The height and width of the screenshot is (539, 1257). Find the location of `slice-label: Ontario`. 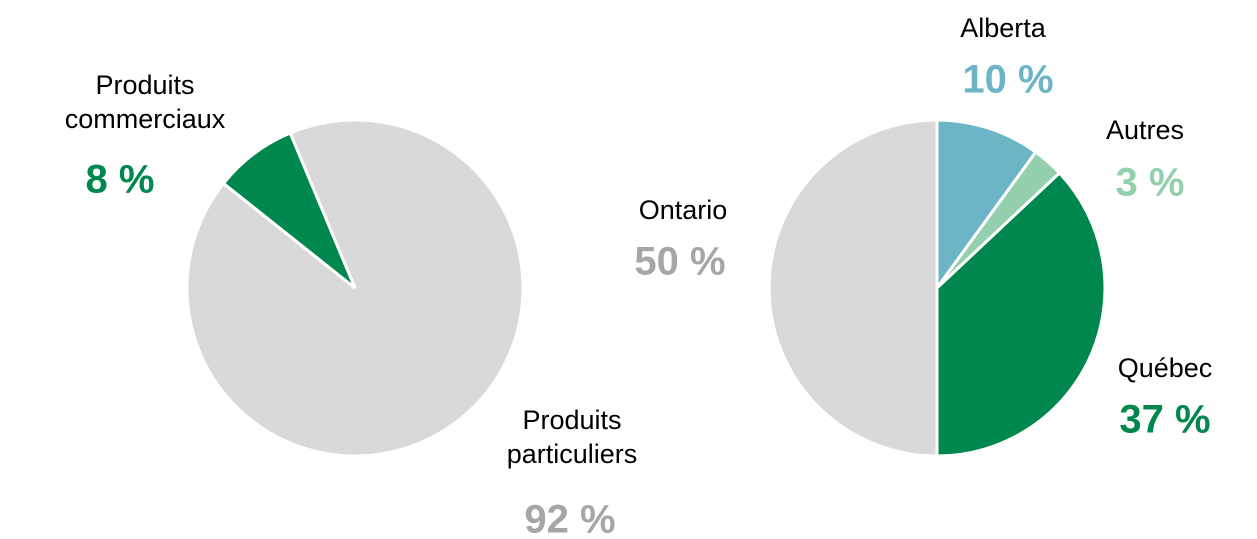

slice-label: Ontario is located at coordinates (683, 210).